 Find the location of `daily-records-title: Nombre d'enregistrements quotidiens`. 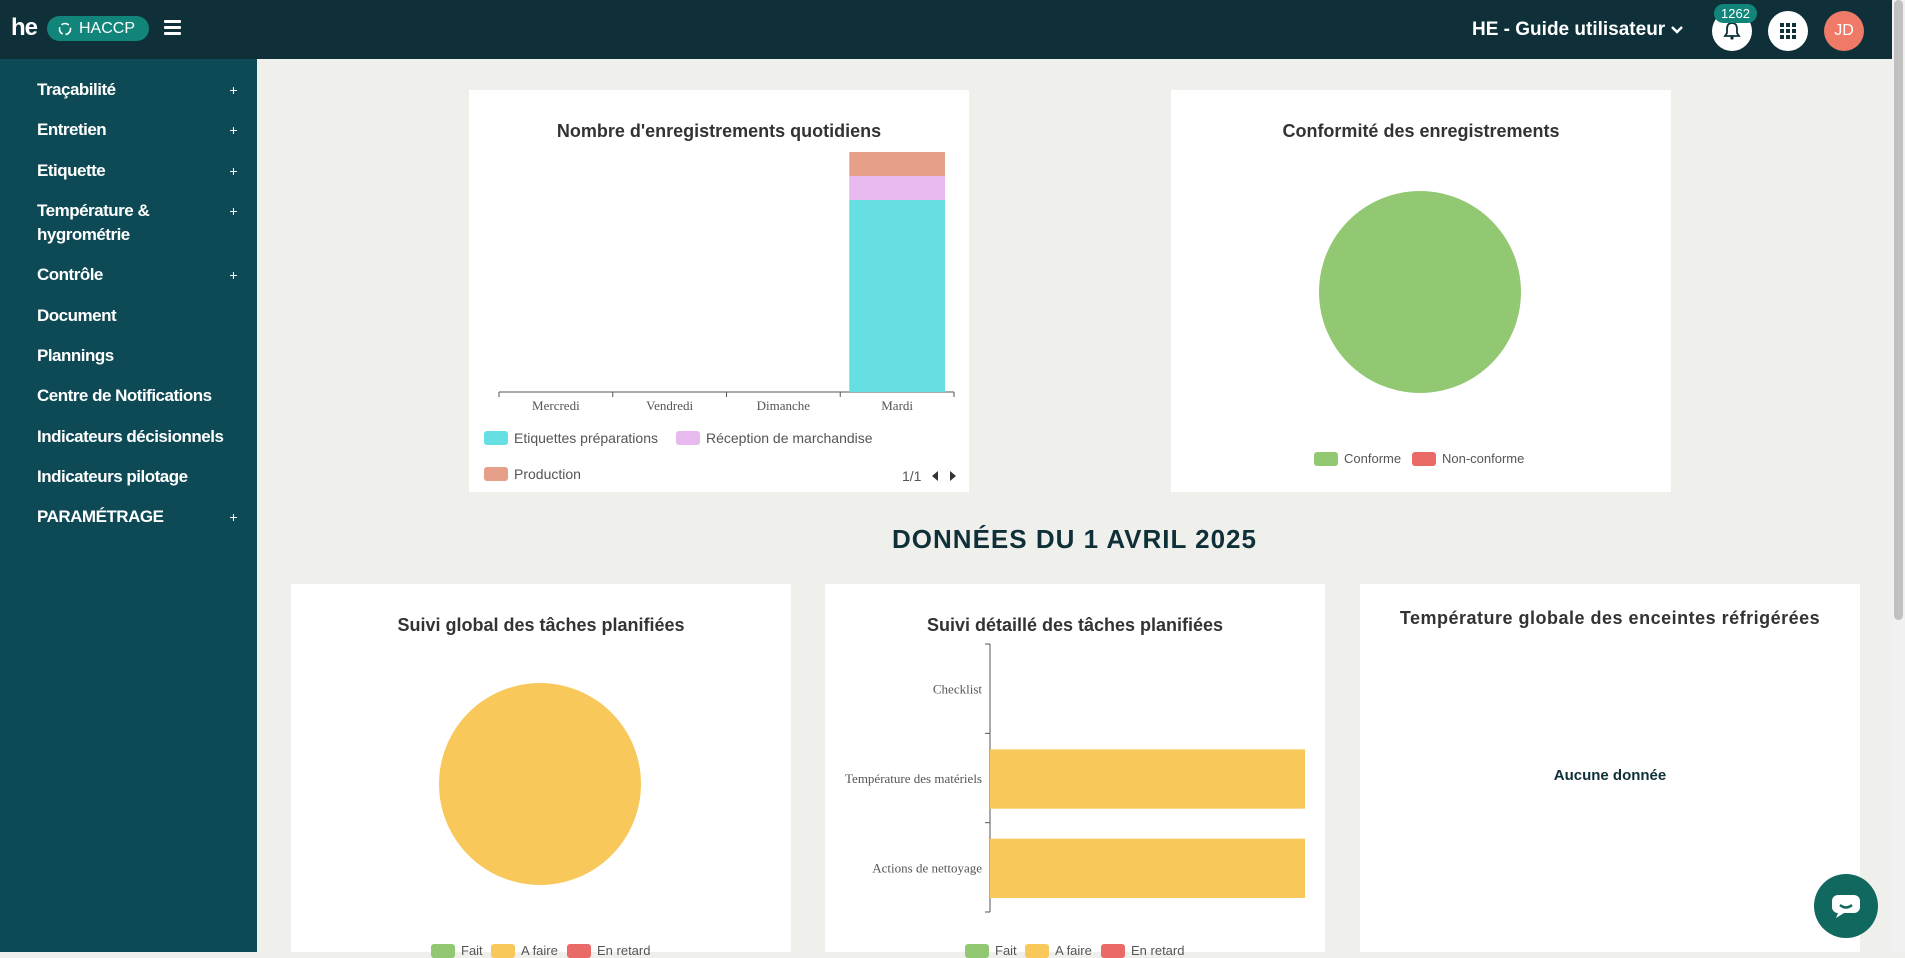

daily-records-title: Nombre d'enregistrements quotidiens is located at coordinates (719, 131).